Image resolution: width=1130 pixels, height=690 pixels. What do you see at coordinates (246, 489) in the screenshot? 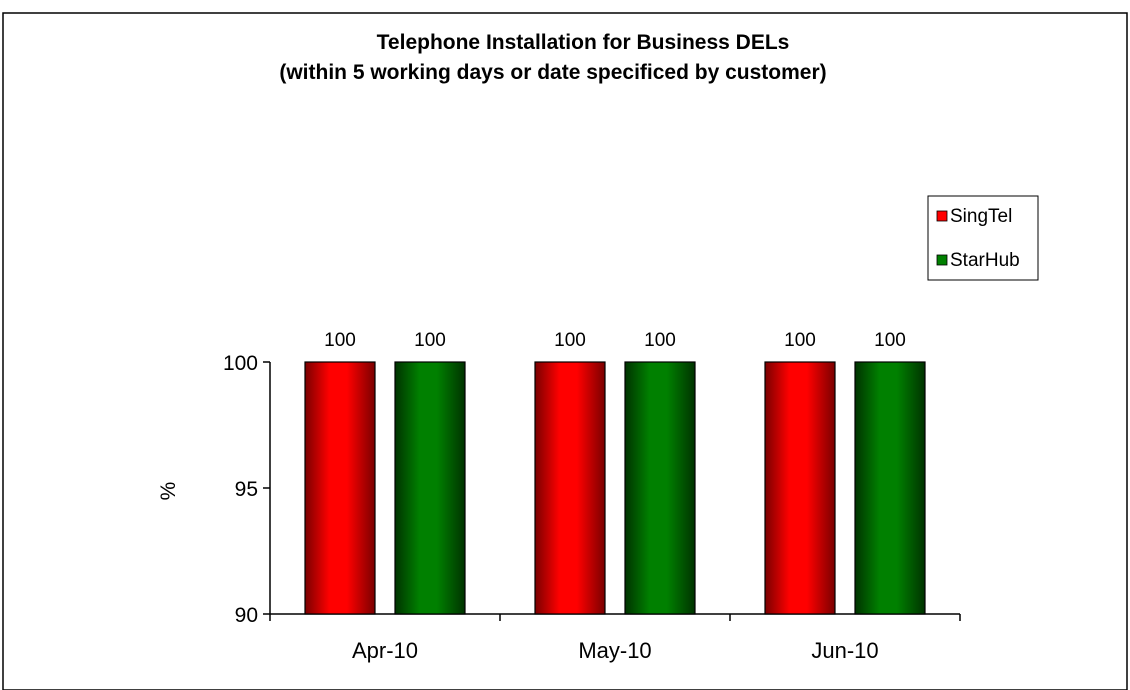
I see `y-tick-label: 95` at bounding box center [246, 489].